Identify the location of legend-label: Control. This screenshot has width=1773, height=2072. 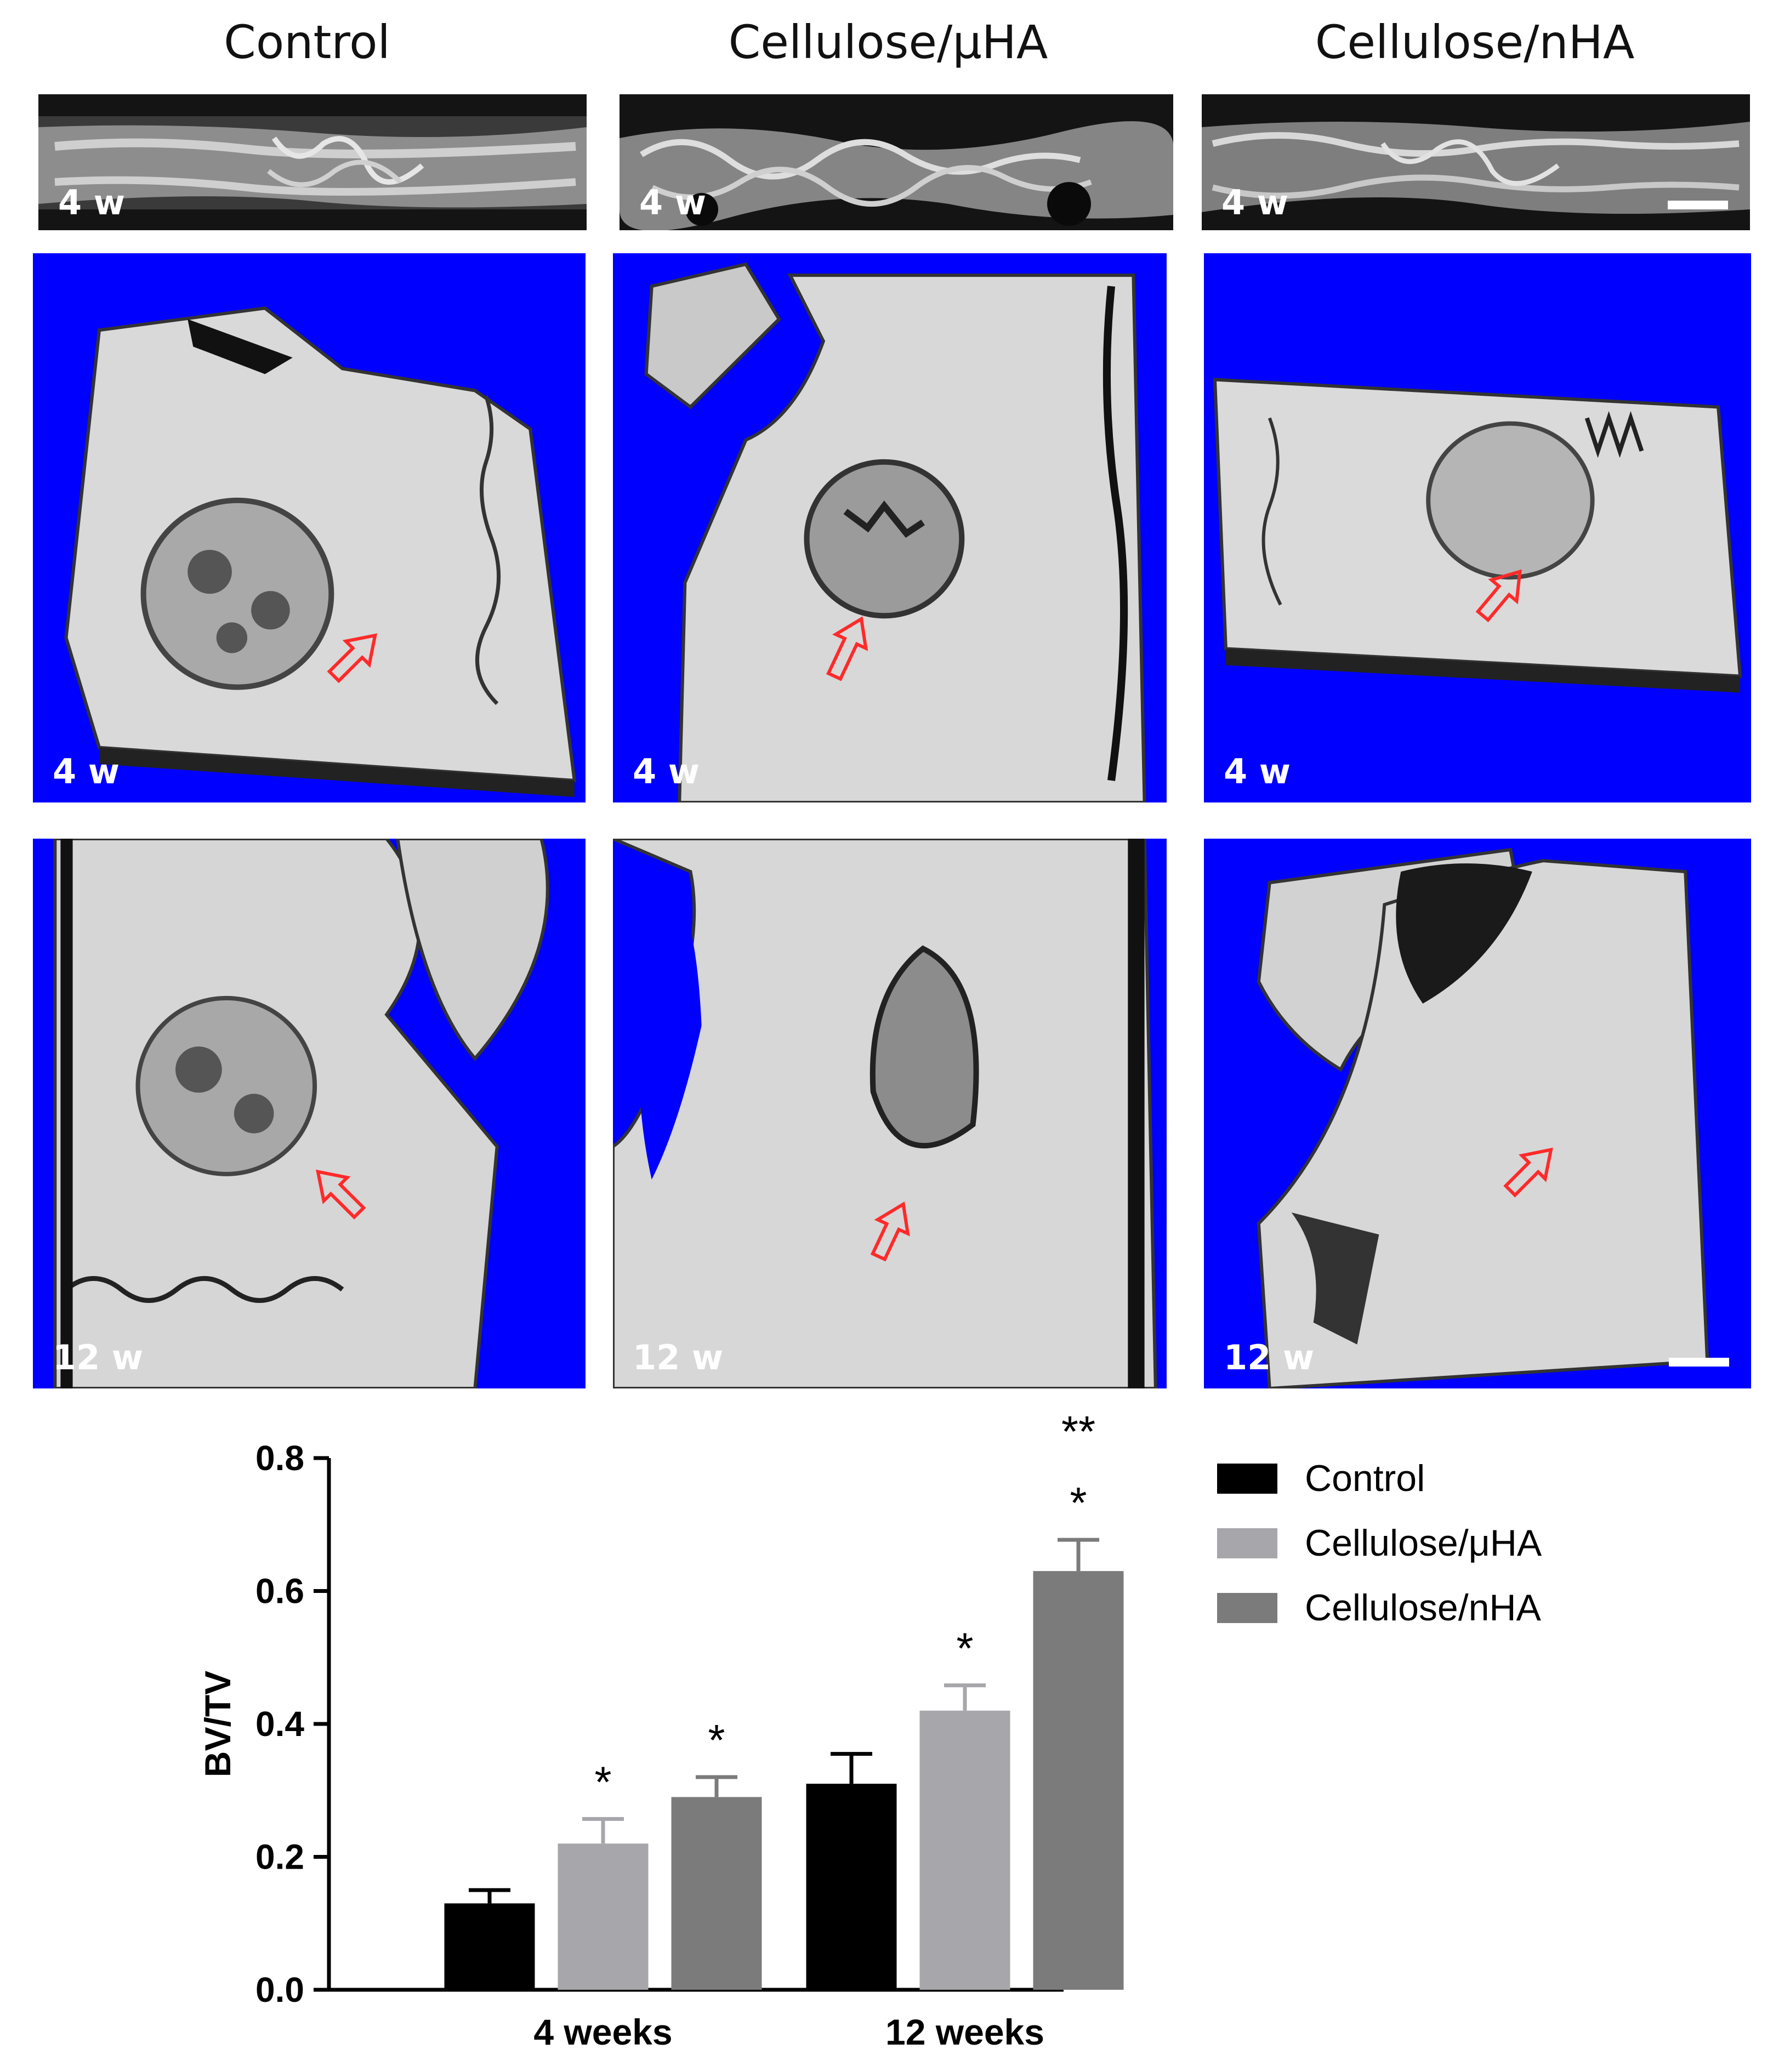
(1365, 1478).